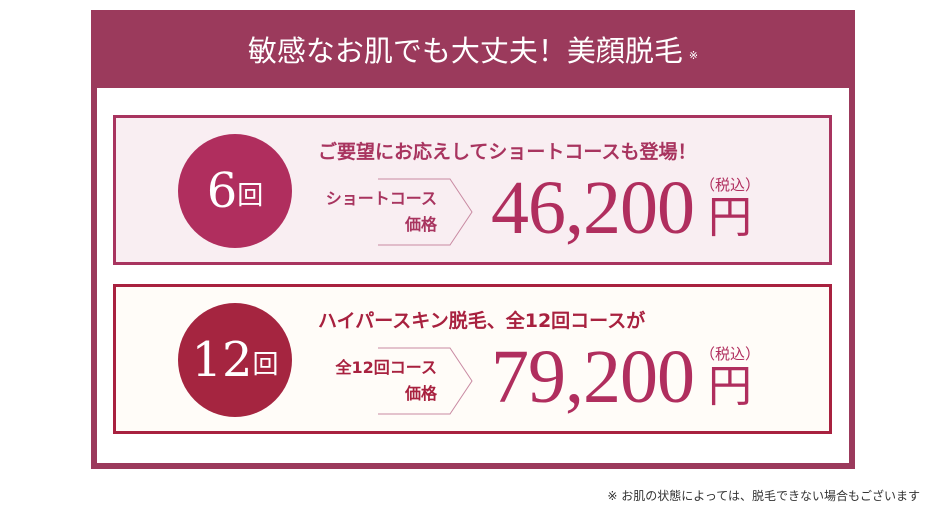 The height and width of the screenshot is (524, 940). What do you see at coordinates (507, 152) in the screenshot?
I see `plan-lead: ご要望にお応えしてショートコースも登場！` at bounding box center [507, 152].